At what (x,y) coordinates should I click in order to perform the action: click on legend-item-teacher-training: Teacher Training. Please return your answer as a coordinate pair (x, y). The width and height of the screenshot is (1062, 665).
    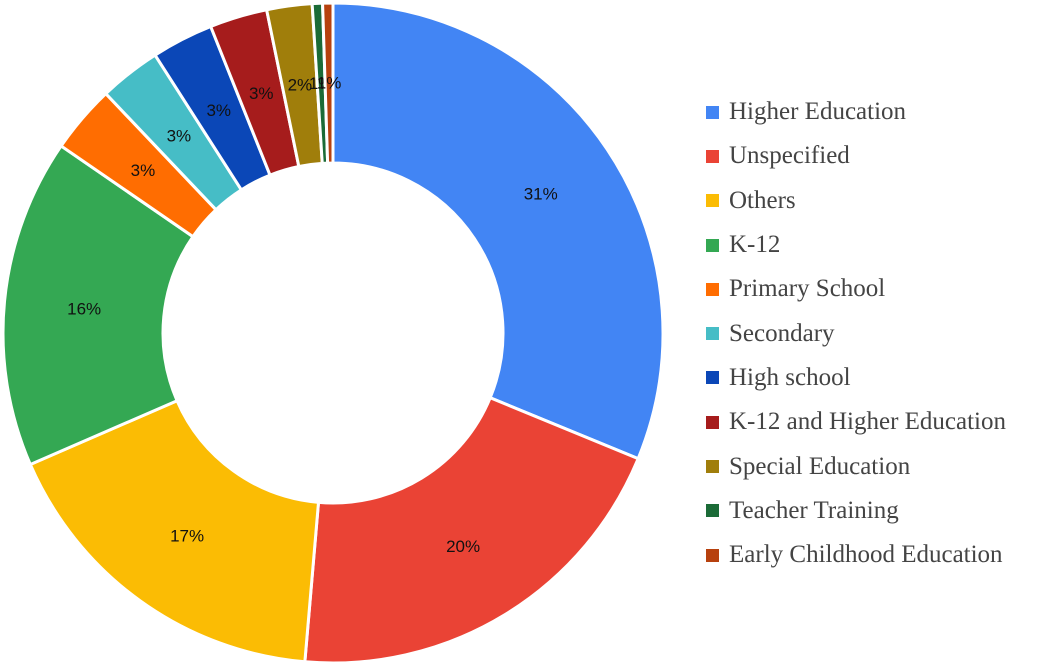
    Looking at the image, I should click on (856, 511).